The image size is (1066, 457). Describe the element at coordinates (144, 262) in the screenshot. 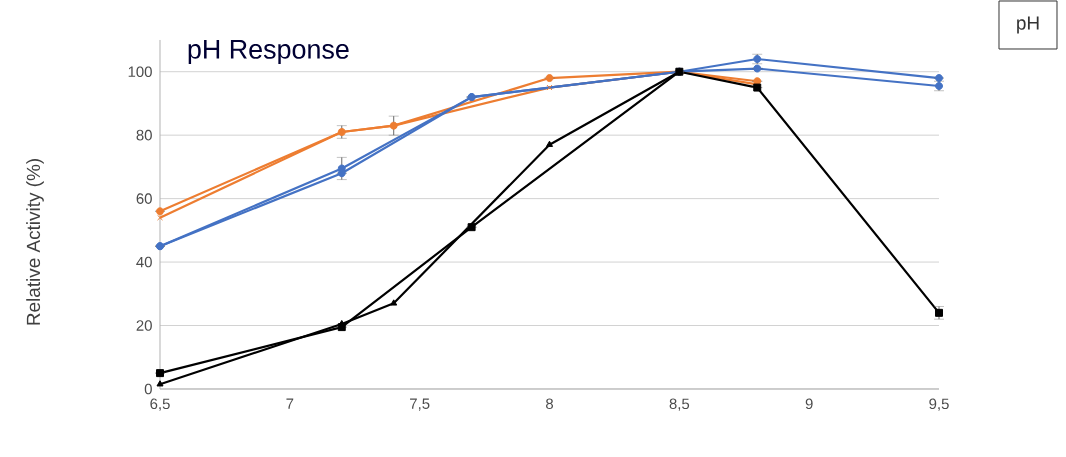

I see `y-tick-label: 40` at that location.